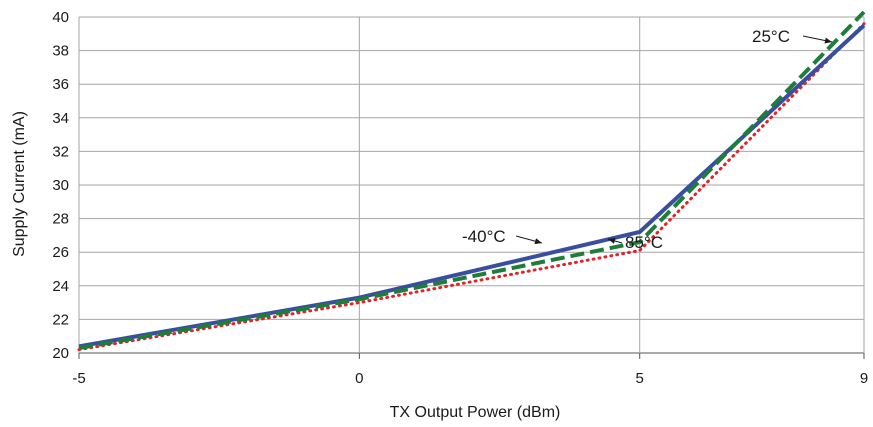 Image resolution: width=873 pixels, height=427 pixels. What do you see at coordinates (792, 36) in the screenshot?
I see `annotation-25c: 25°C` at bounding box center [792, 36].